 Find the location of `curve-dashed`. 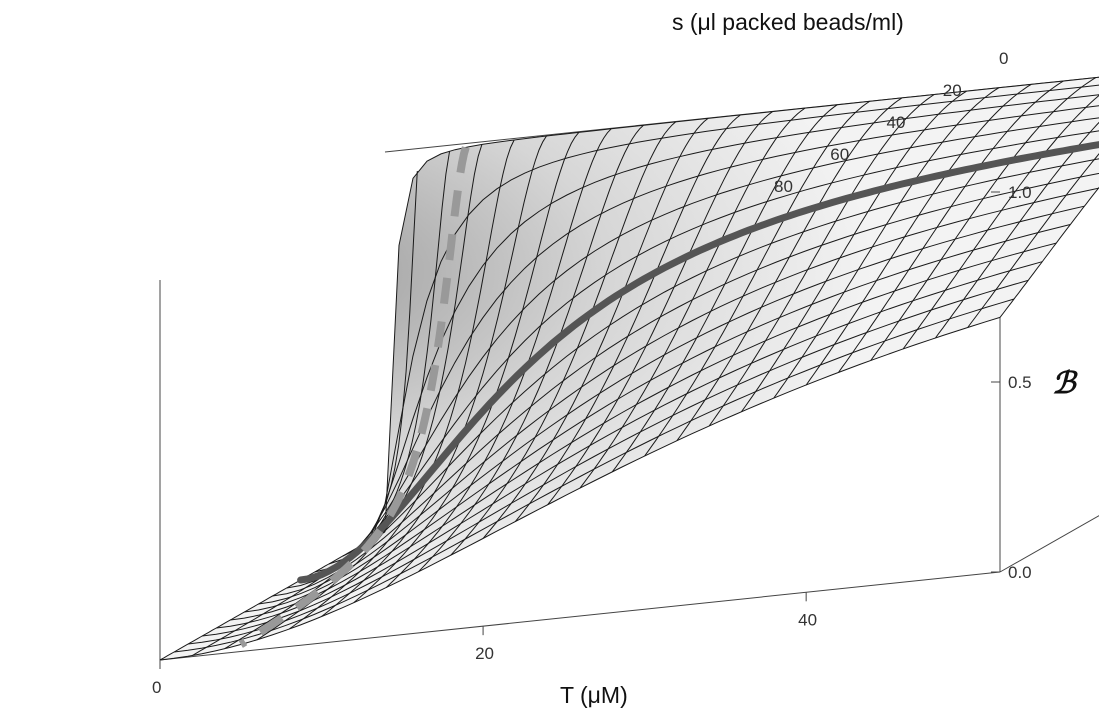

curve-dashed is located at coordinates (354, 397).